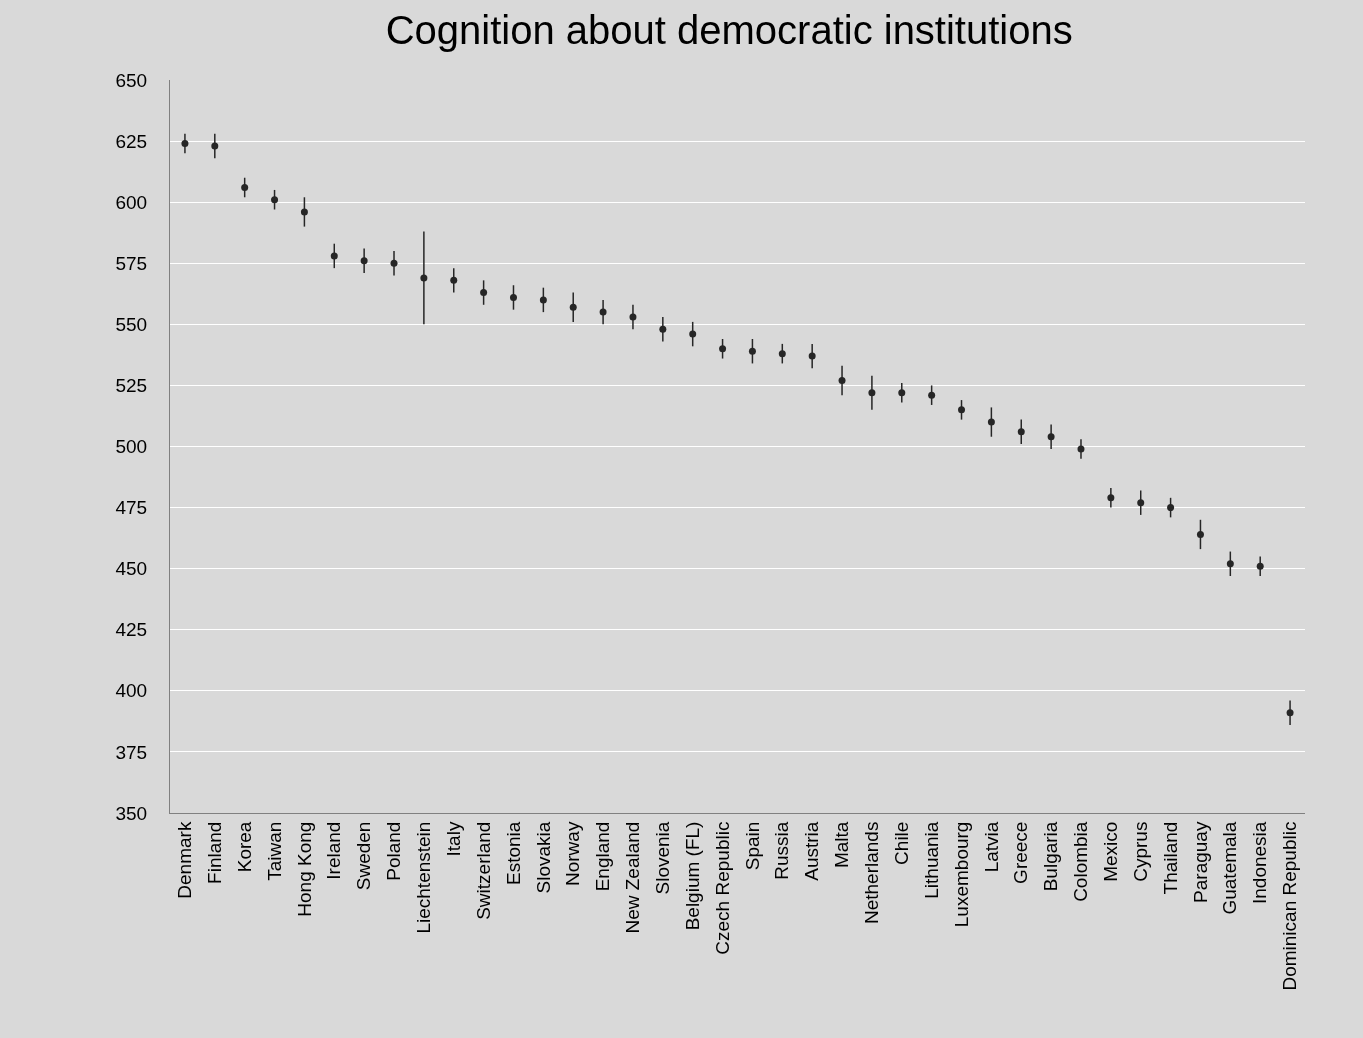  I want to click on x-tick-label: Latvia, so click(991, 847).